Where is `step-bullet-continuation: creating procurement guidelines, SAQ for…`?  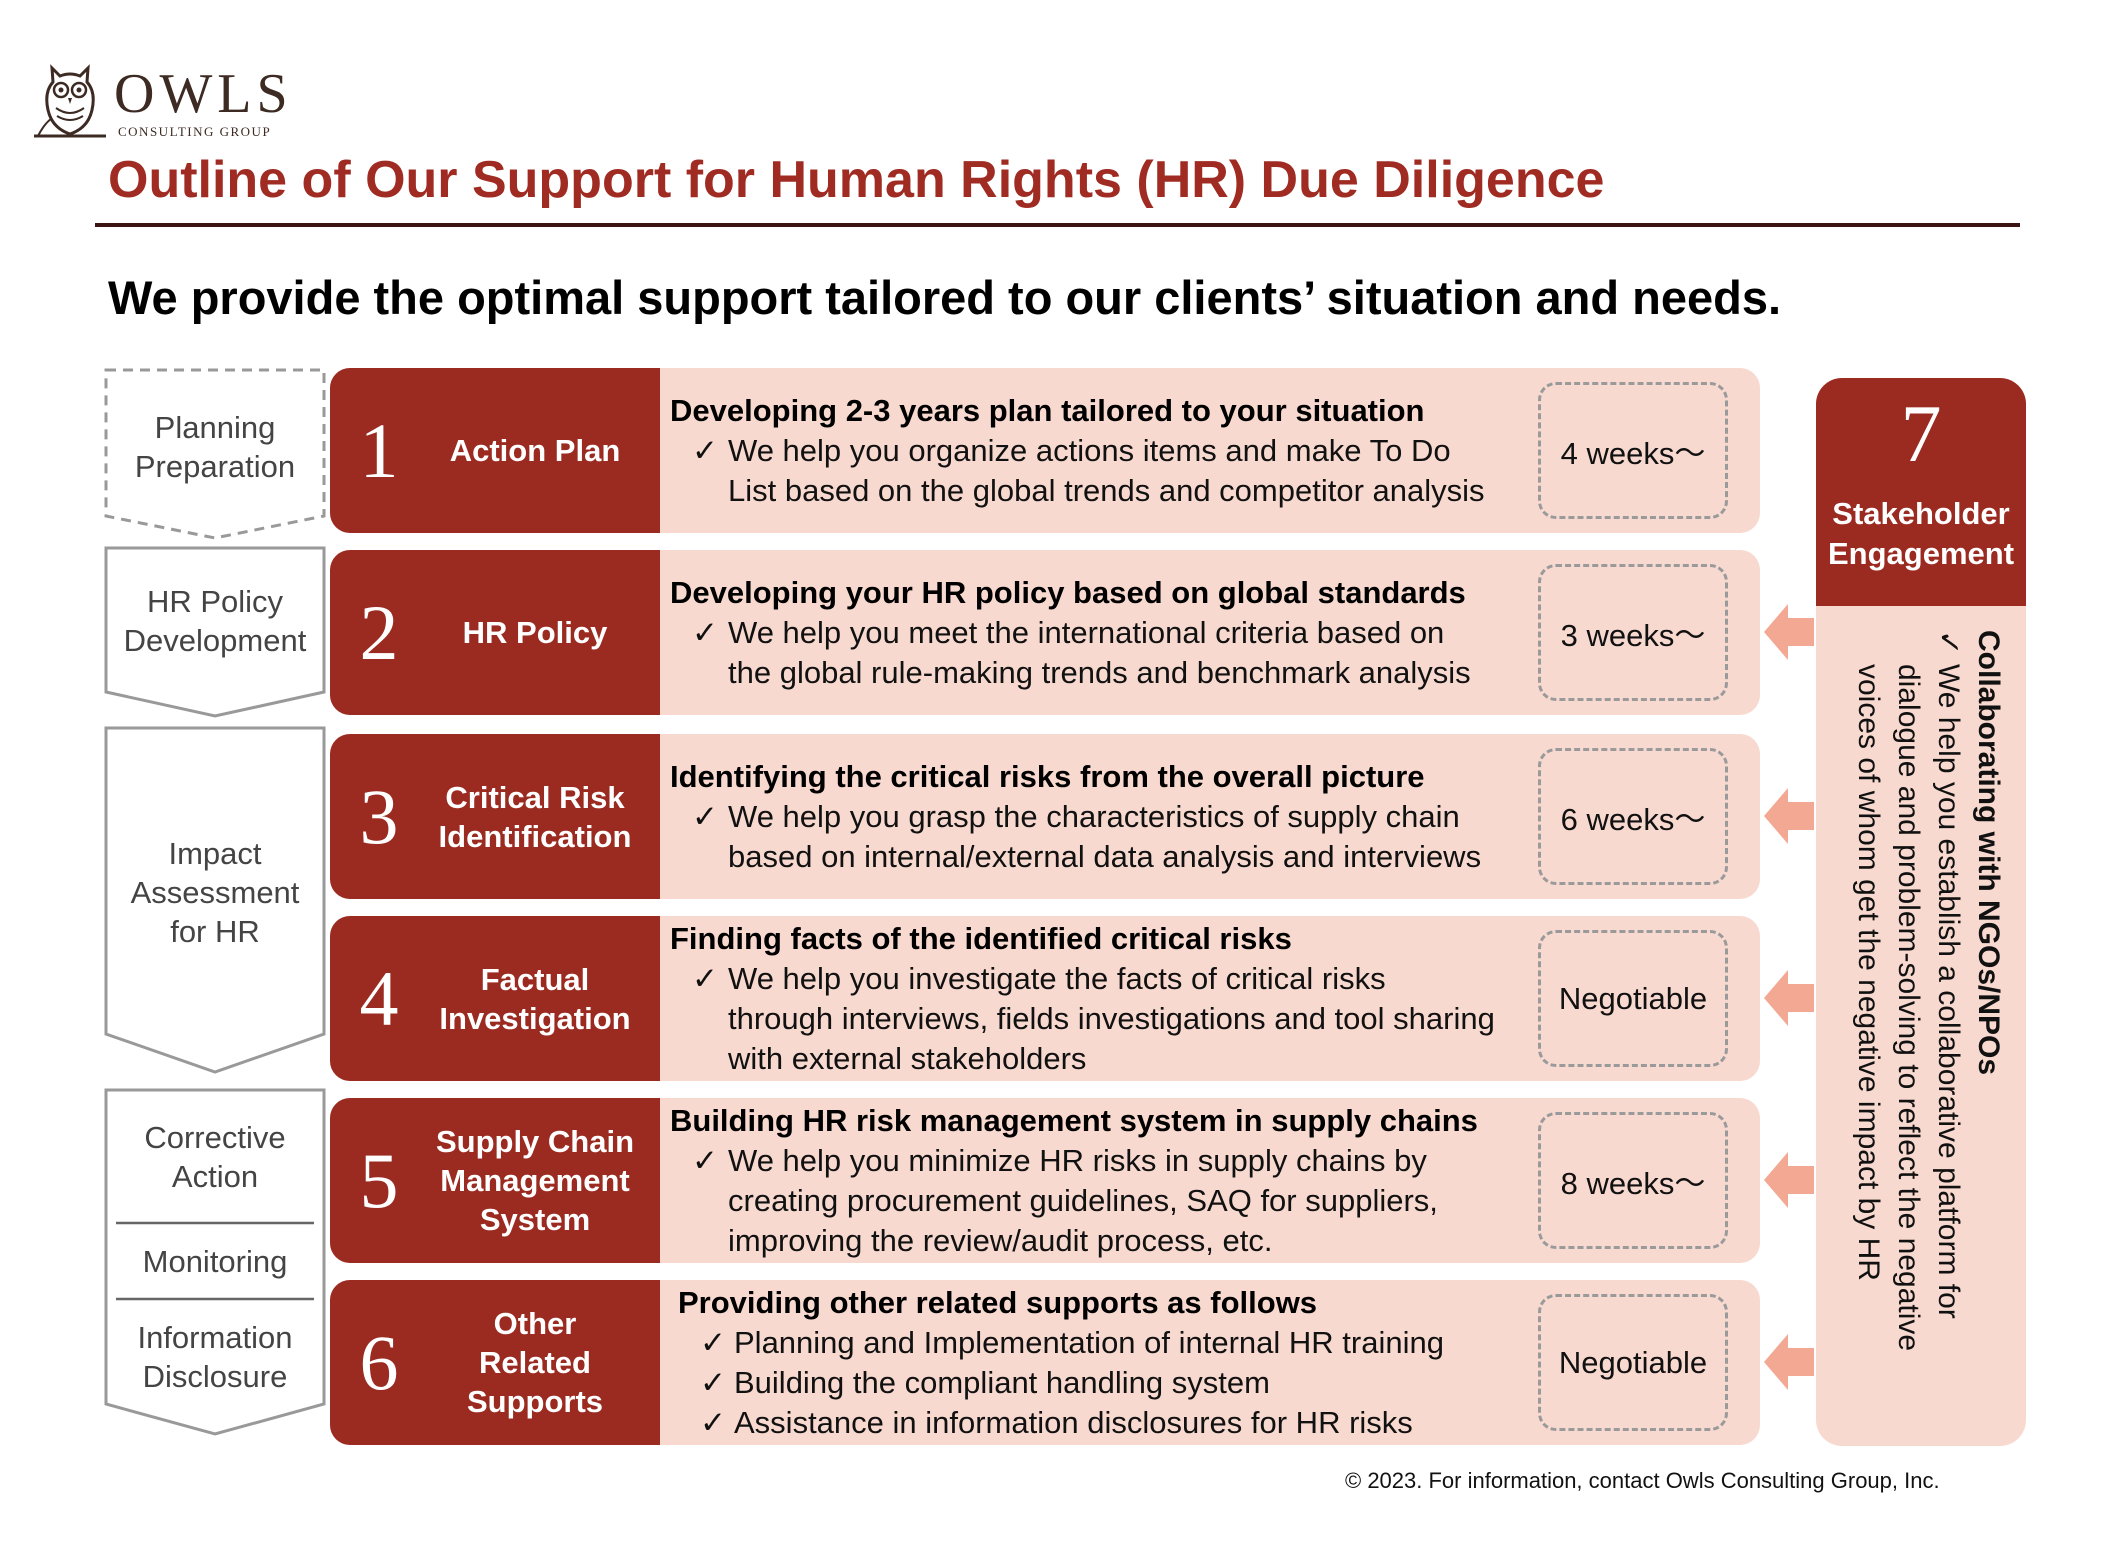 step-bullet-continuation: creating procurement guidelines, SAQ for… is located at coordinates (1083, 1200).